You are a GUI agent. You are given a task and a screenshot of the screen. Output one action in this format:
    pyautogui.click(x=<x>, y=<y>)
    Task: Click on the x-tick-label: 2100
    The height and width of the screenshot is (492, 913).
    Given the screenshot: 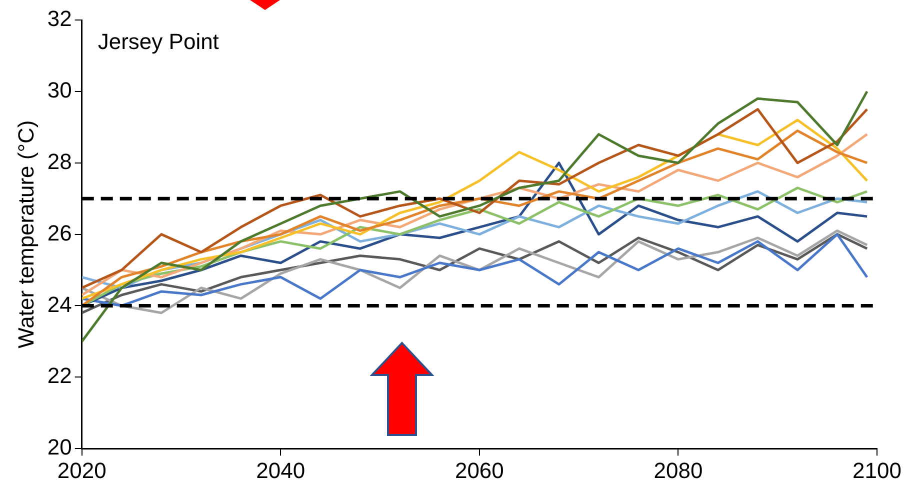 What is the action you would take?
    pyautogui.click(x=877, y=470)
    